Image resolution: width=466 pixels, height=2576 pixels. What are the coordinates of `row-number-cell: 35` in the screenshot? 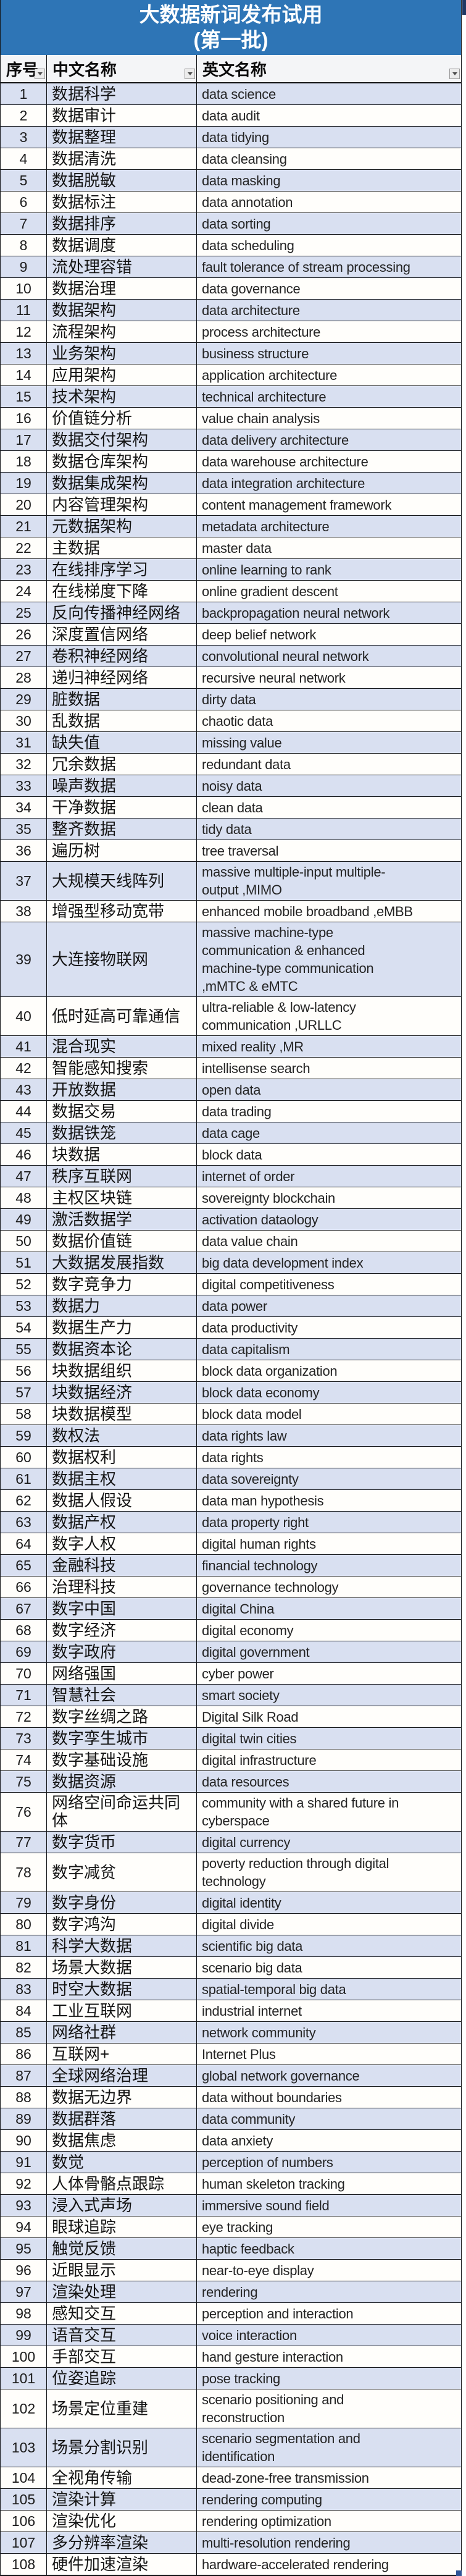 It's located at (24, 829).